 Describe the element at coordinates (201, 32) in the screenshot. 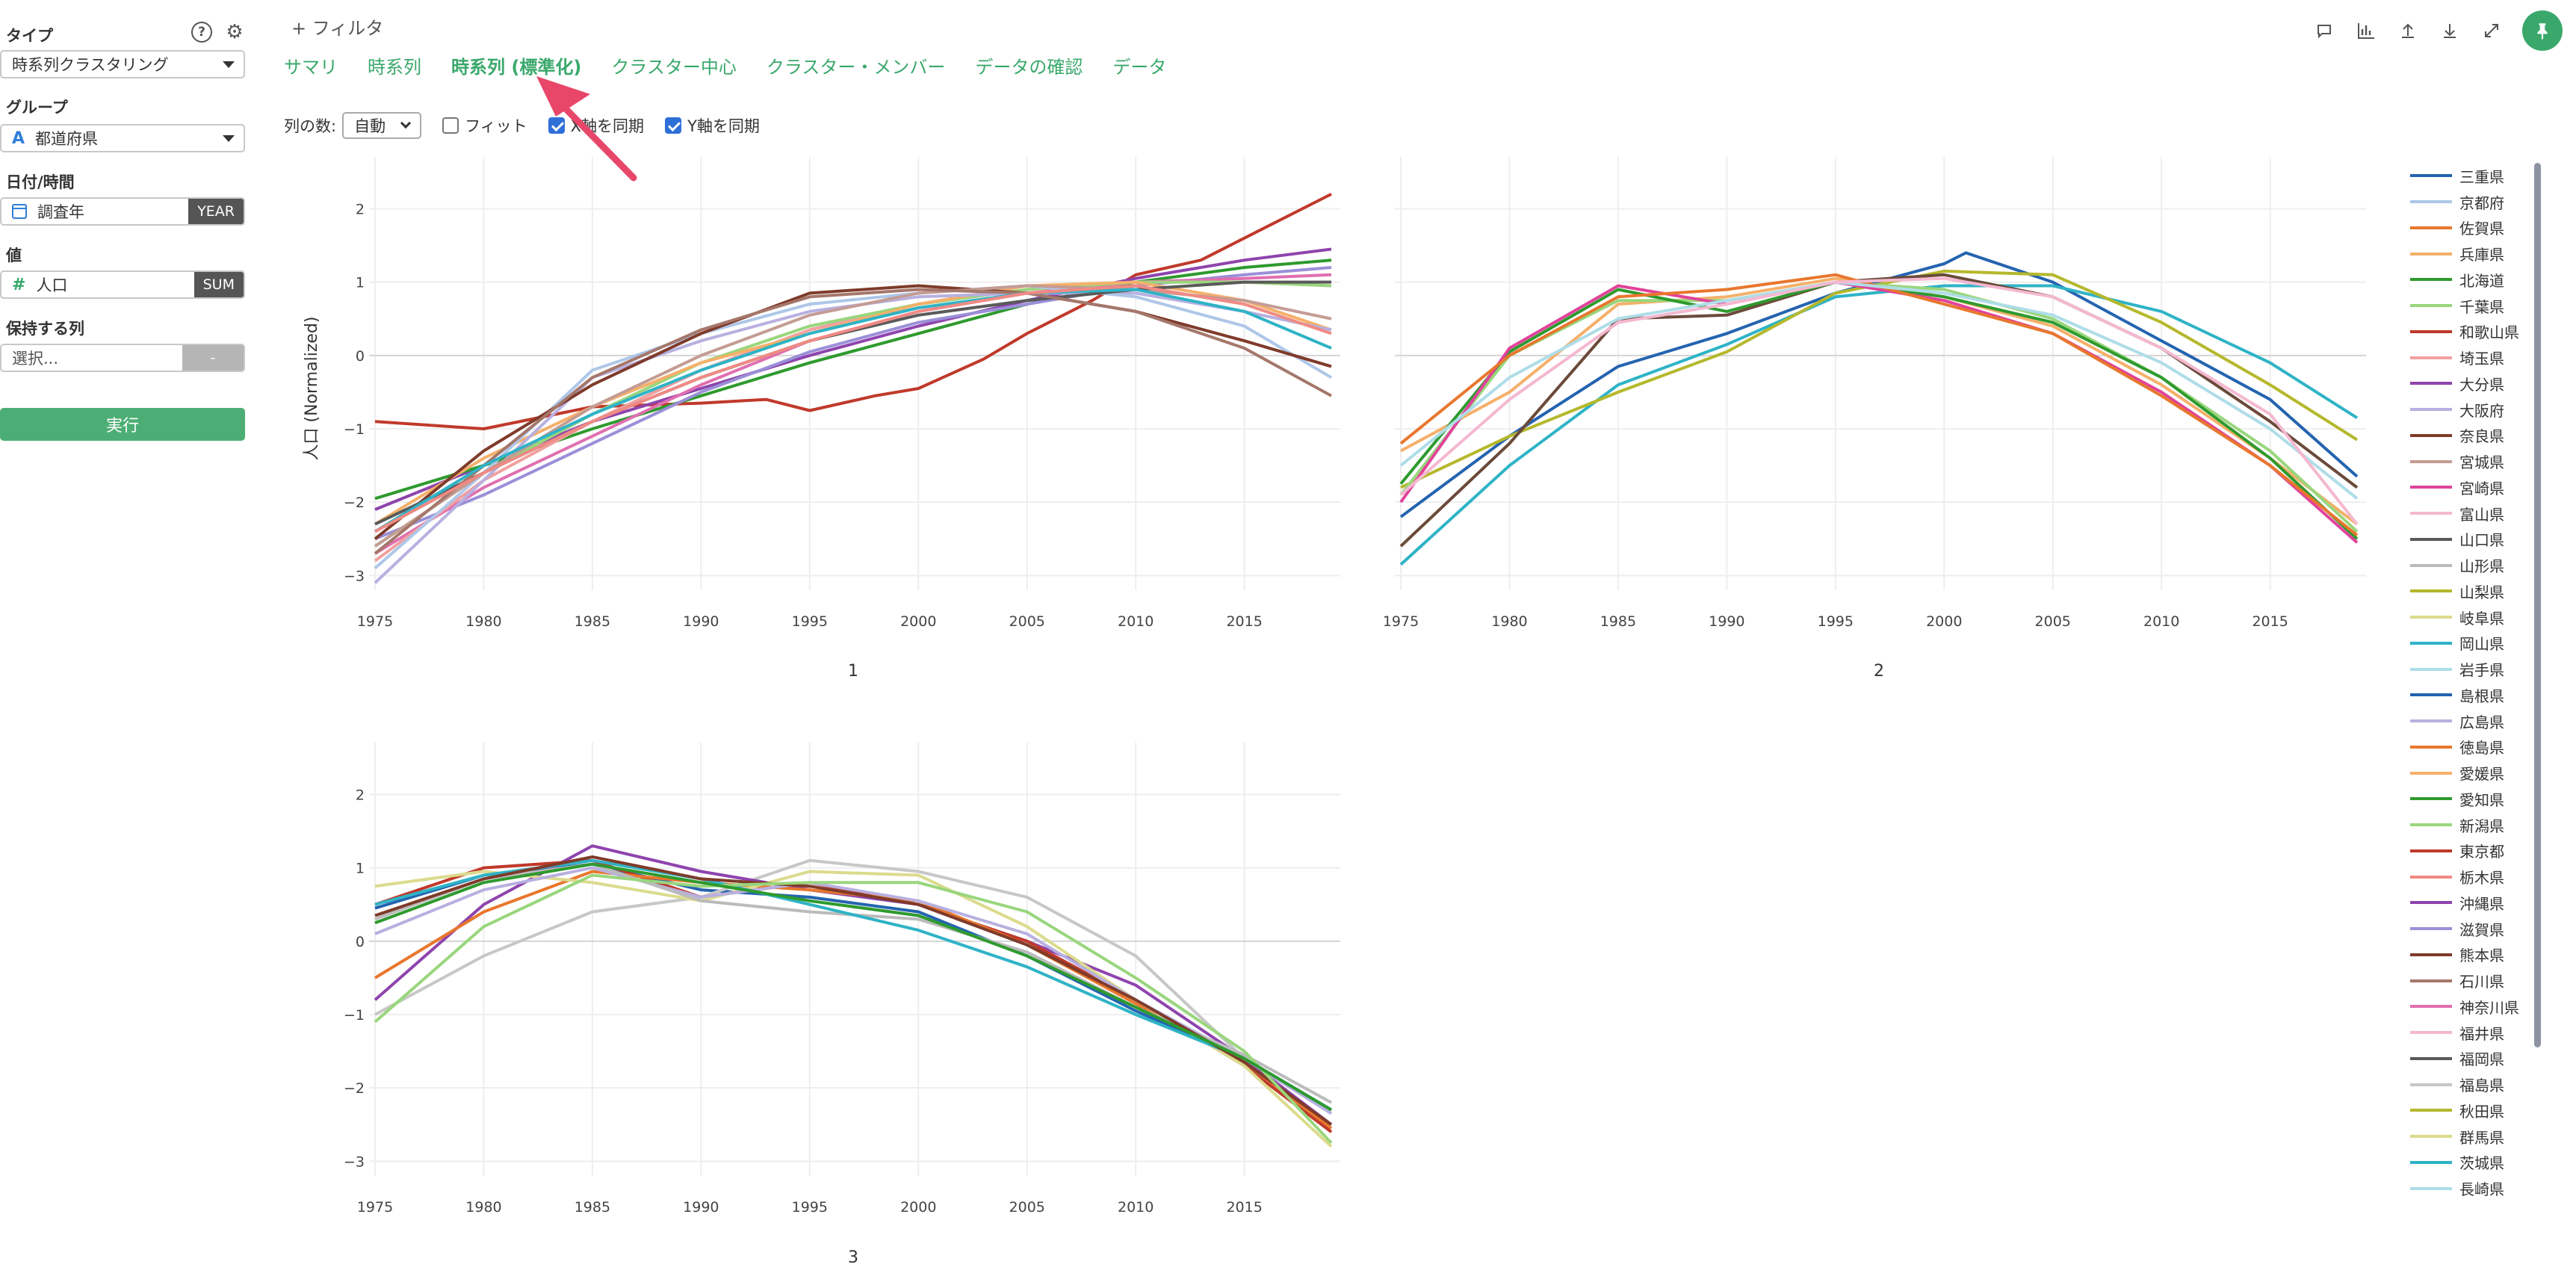

I see `help-icon: ?` at that location.